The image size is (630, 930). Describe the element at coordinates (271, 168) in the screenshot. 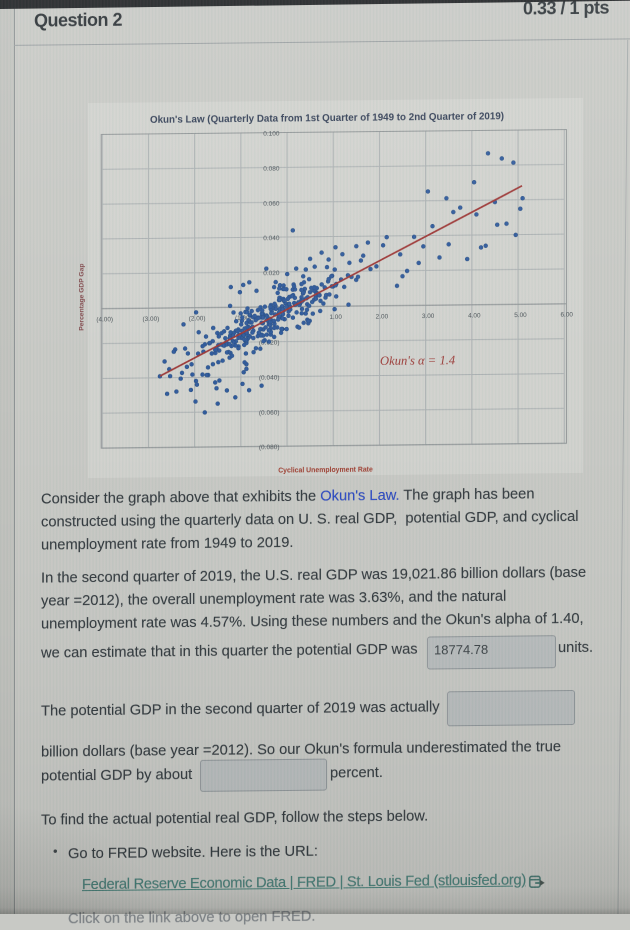

I see `svg-text: 0.080` at that location.